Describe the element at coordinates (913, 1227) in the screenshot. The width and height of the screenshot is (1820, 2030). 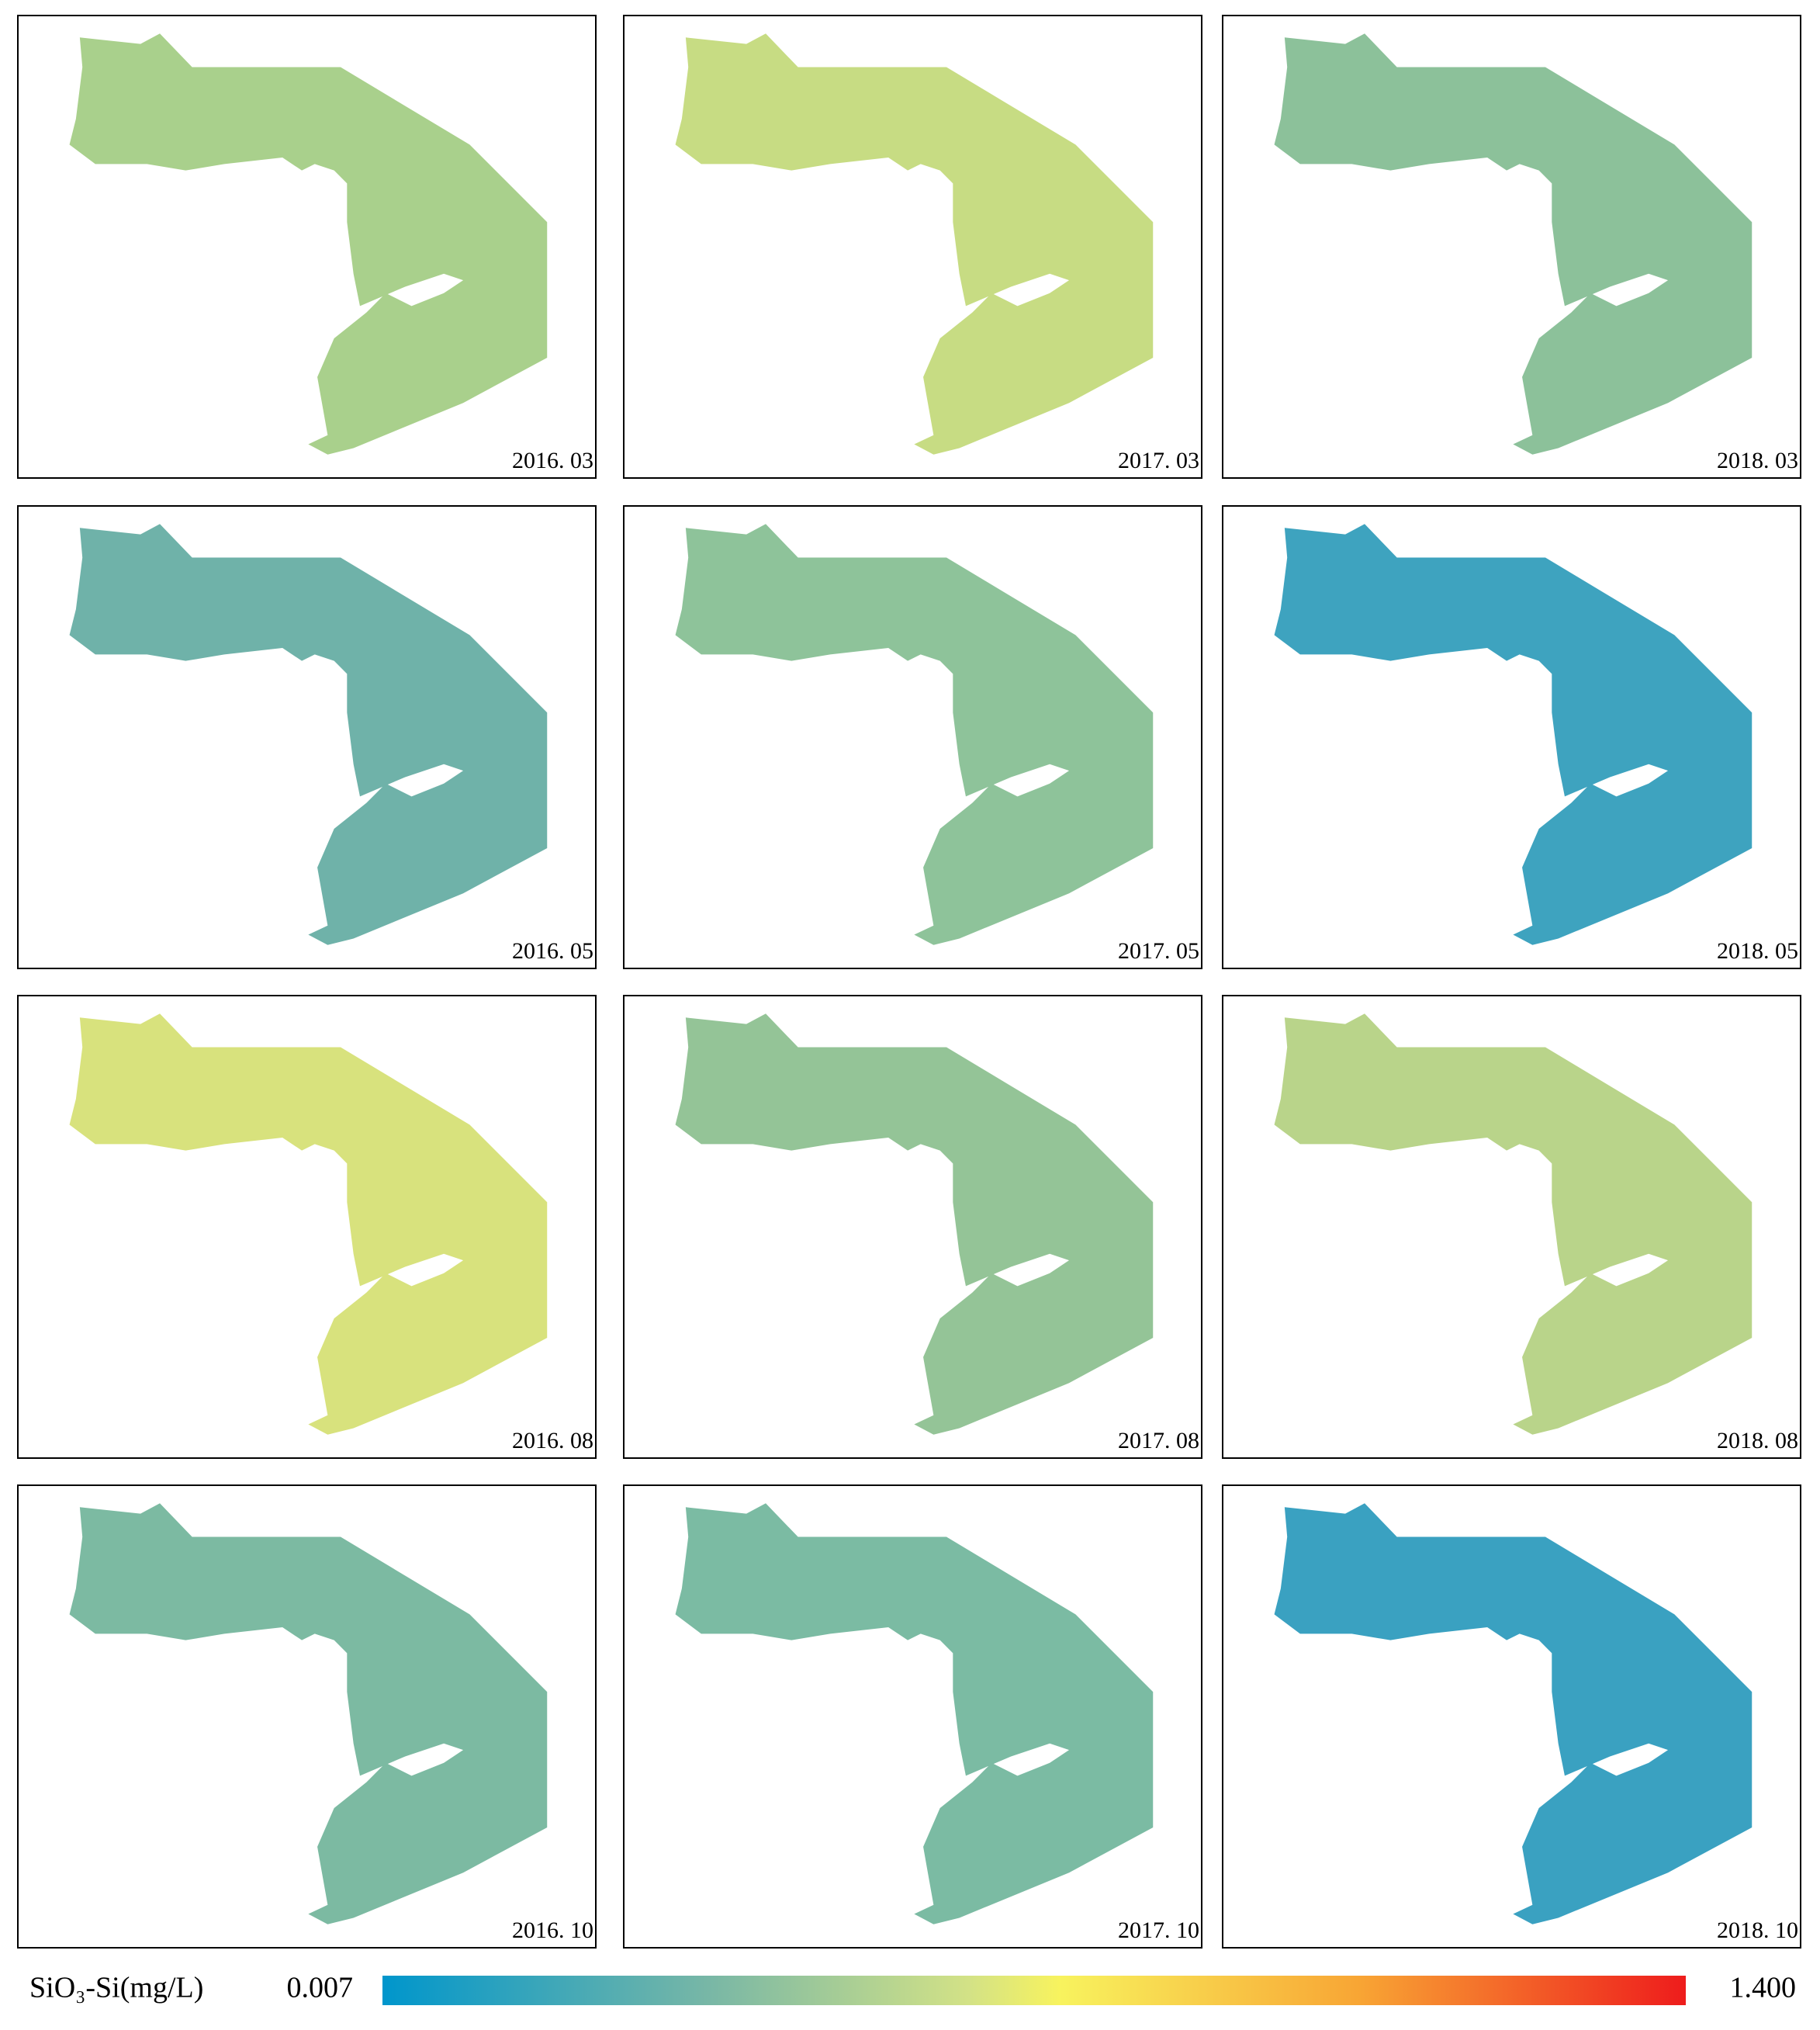
I see `map-panel: 2017. 08` at that location.